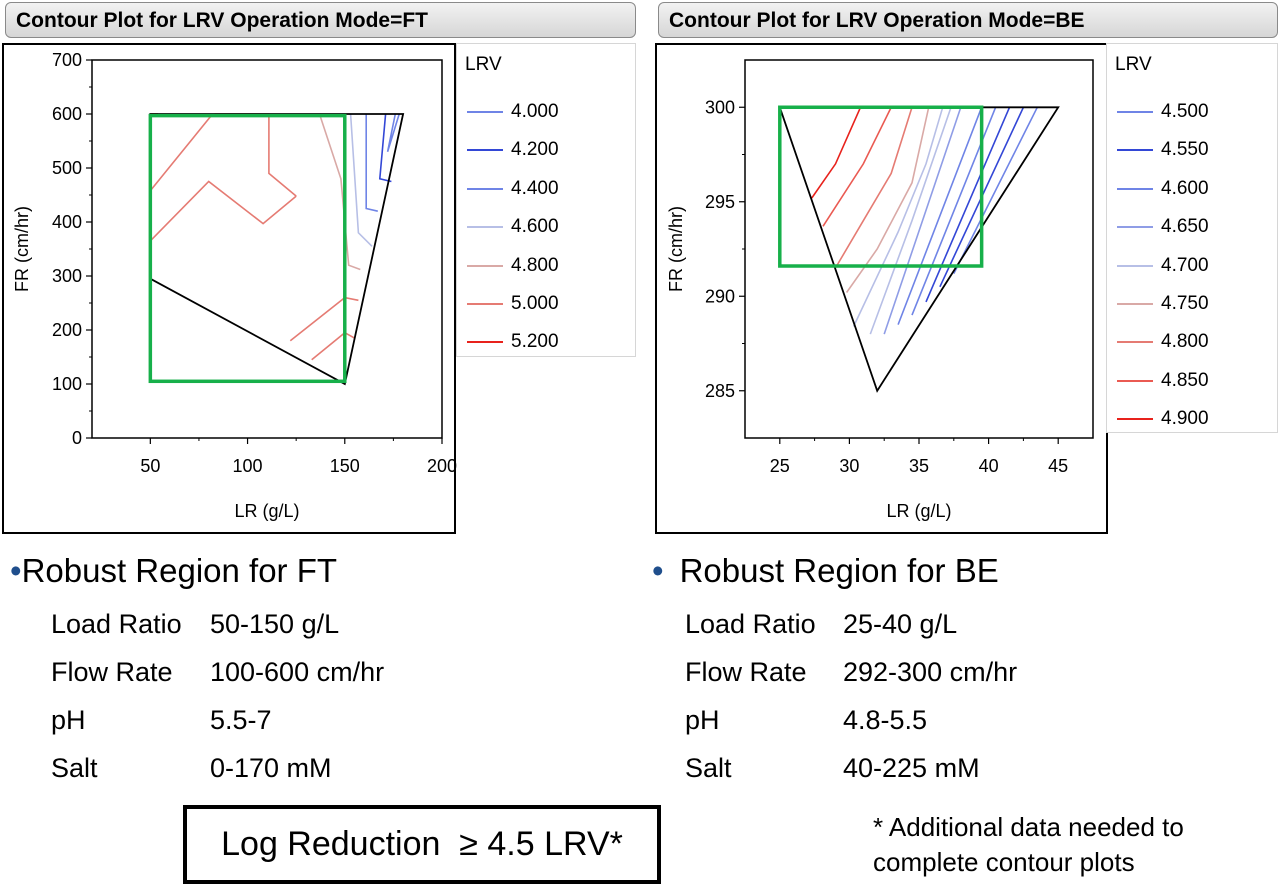  What do you see at coordinates (720, 391) in the screenshot?
I see `y-tick-label: 285` at bounding box center [720, 391].